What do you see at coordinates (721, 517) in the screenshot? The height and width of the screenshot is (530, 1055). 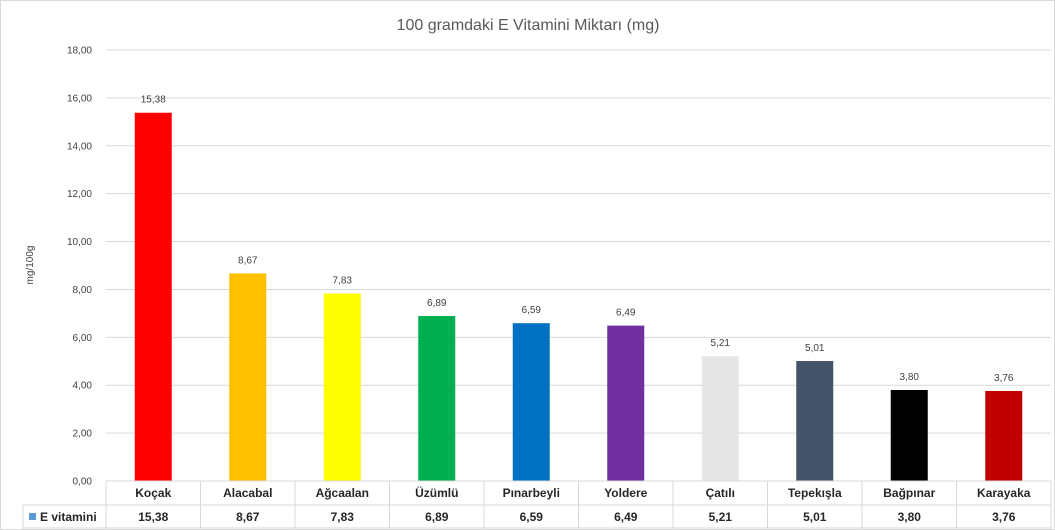 I see `table-value: 5,21` at bounding box center [721, 517].